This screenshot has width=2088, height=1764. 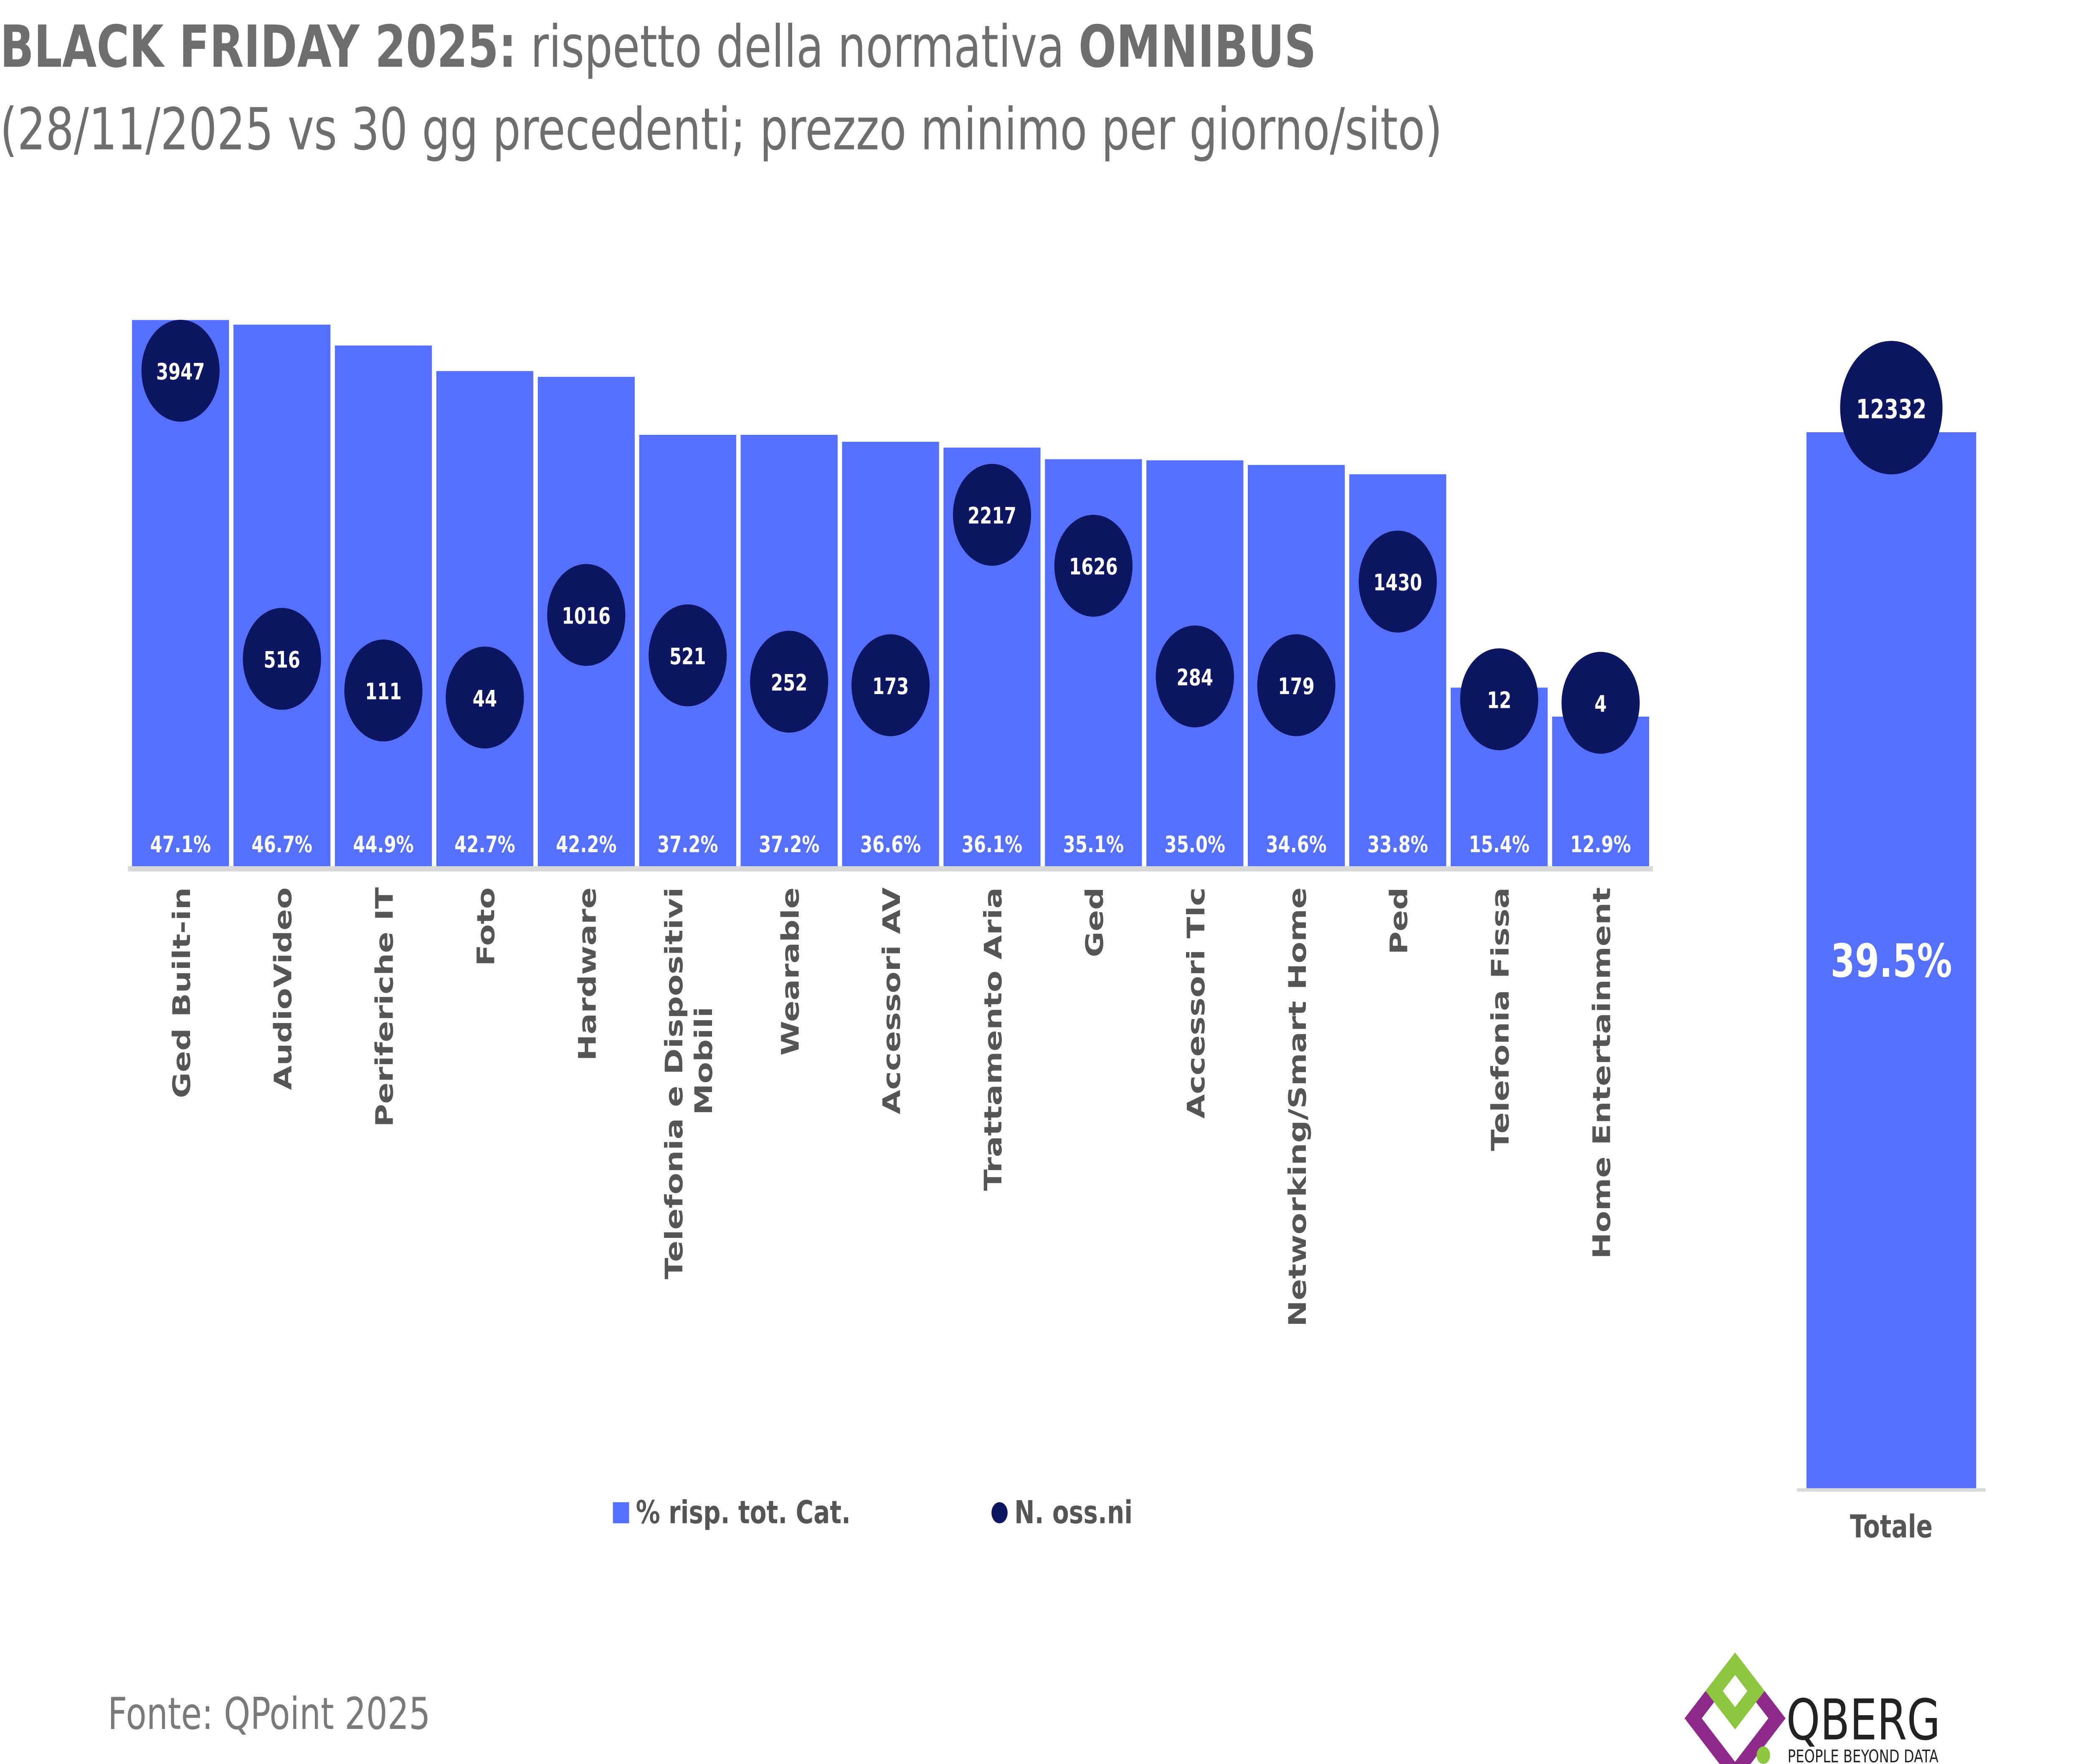 I want to click on count-label: 1430, so click(x=1398, y=583).